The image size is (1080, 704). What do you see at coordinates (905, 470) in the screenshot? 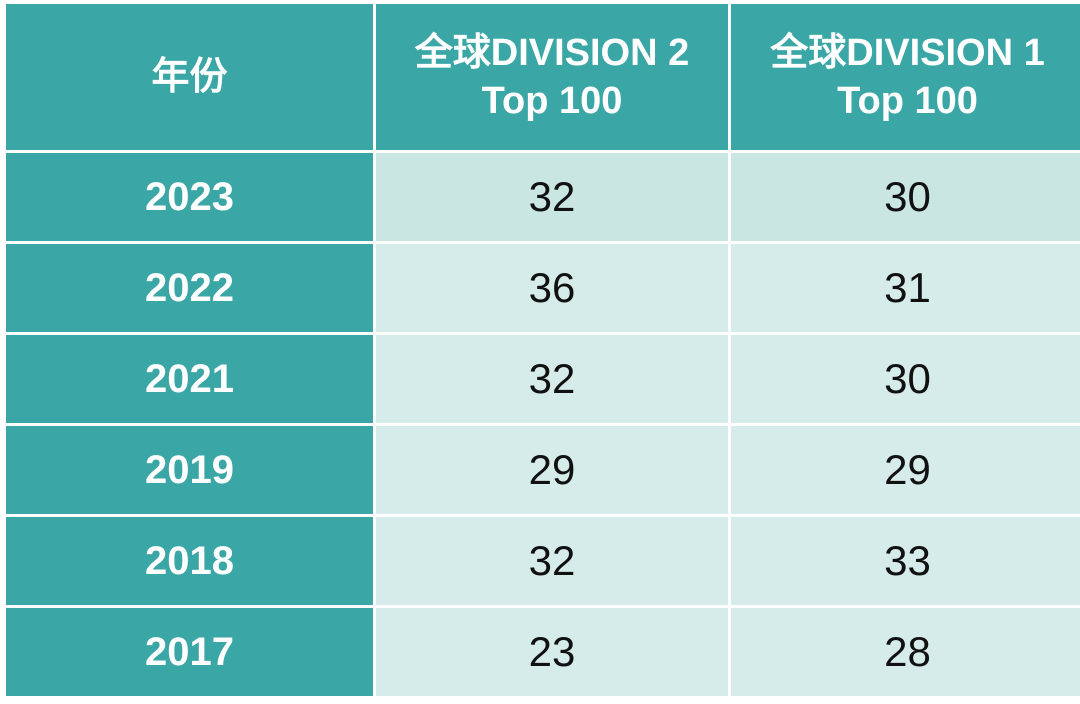
I see `division-1-cell: 29` at bounding box center [905, 470].